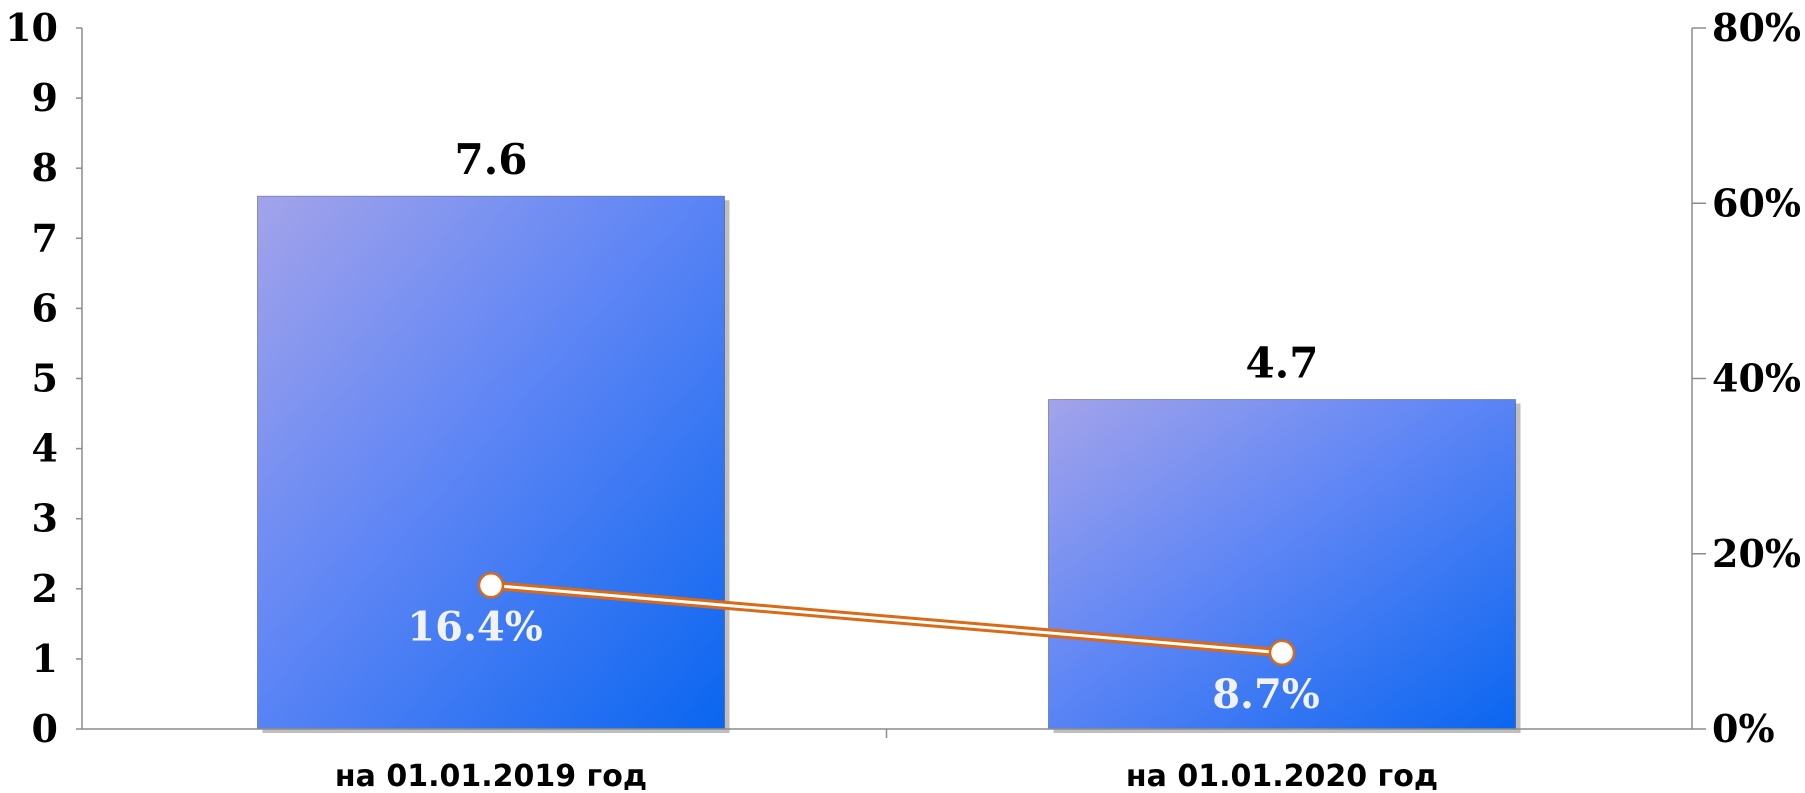  What do you see at coordinates (45, 167) in the screenshot?
I see `left-tick-label: 8` at bounding box center [45, 167].